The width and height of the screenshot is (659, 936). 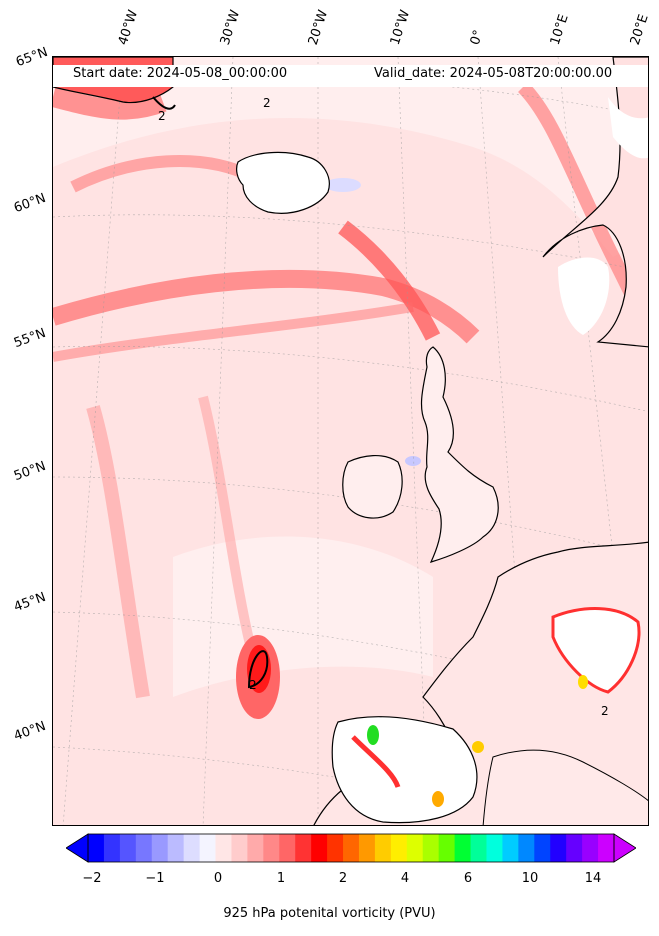 I want to click on lat-label: 55°N, so click(x=30, y=338).